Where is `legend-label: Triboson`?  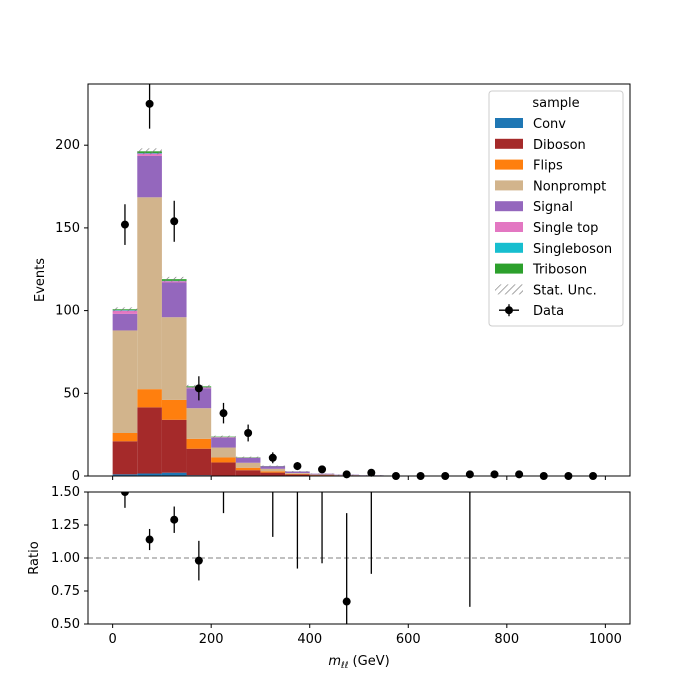
legend-label: Triboson is located at coordinates (559, 270).